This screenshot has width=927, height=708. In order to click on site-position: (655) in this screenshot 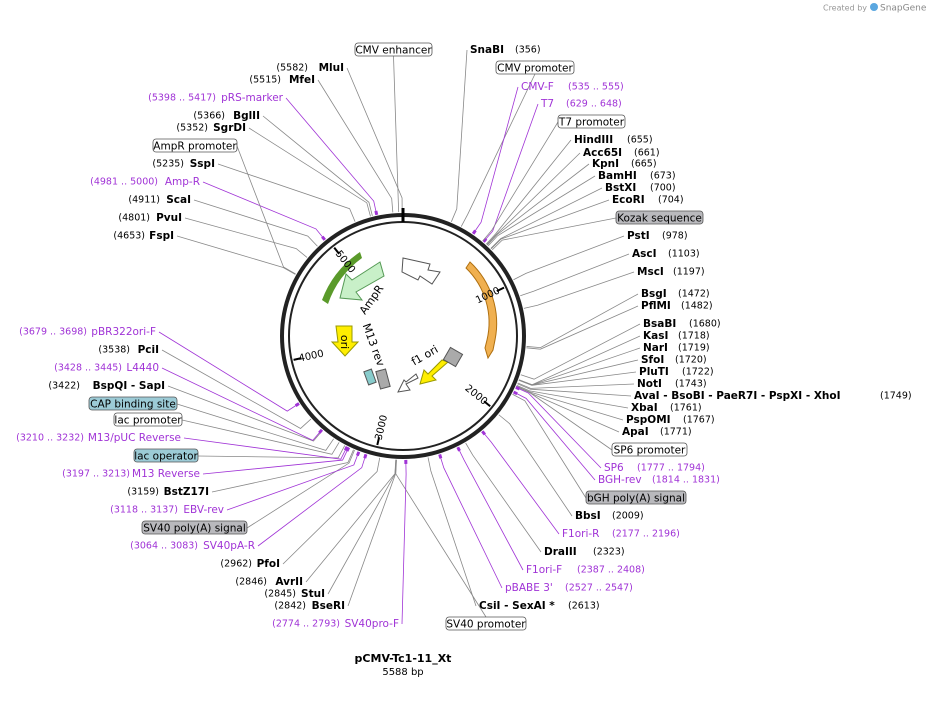, I will do `click(640, 140)`.